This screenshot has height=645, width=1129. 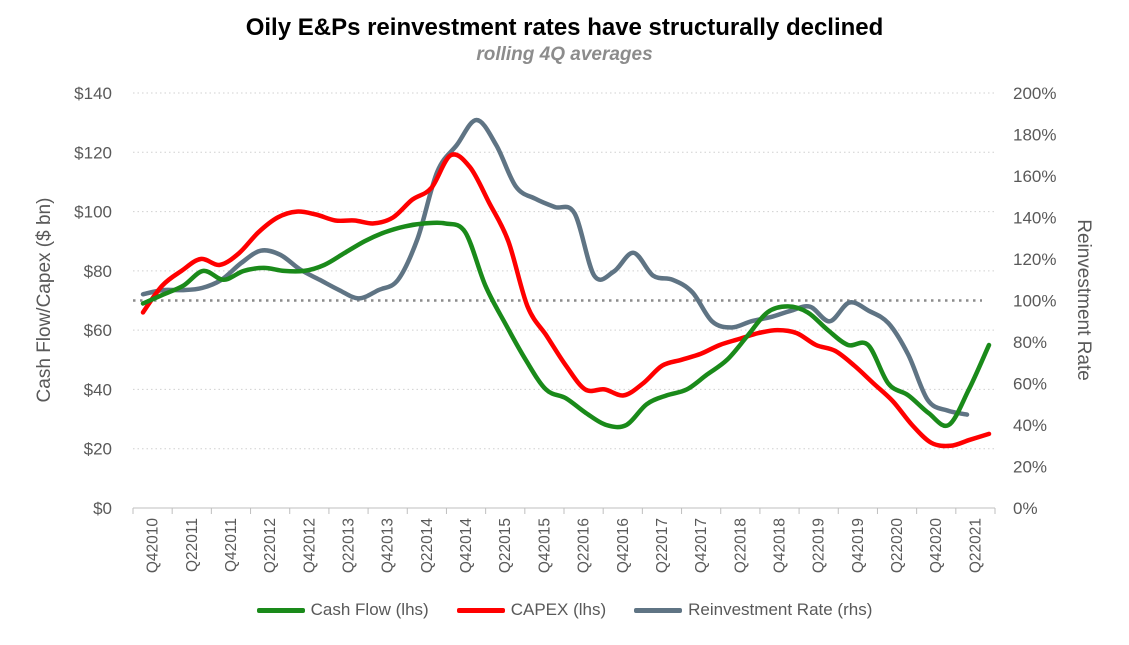 What do you see at coordinates (584, 545) in the screenshot?
I see `x-tick-label: Q22016` at bounding box center [584, 545].